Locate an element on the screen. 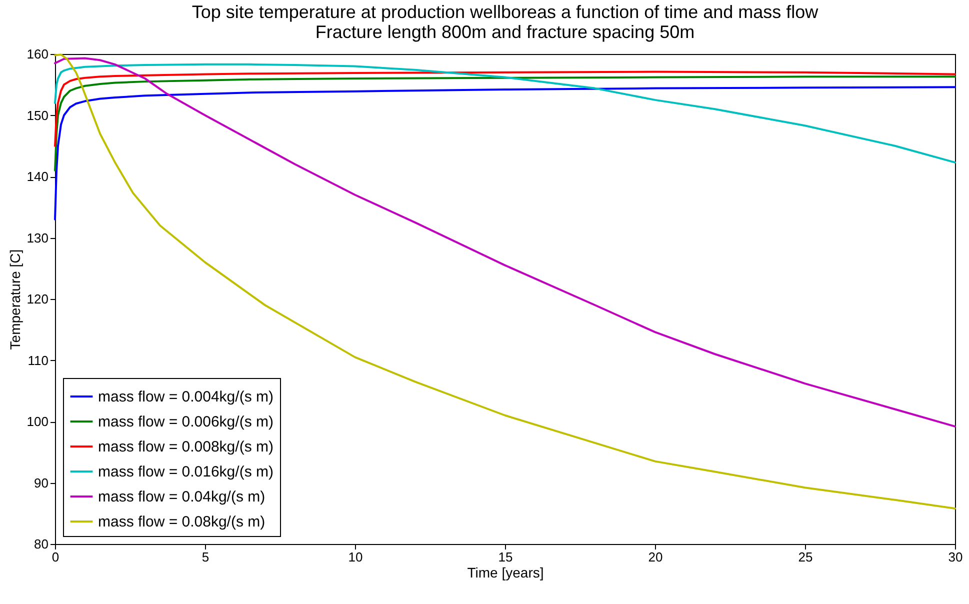 The width and height of the screenshot is (969, 604). x-tick-label: 5 is located at coordinates (206, 557).